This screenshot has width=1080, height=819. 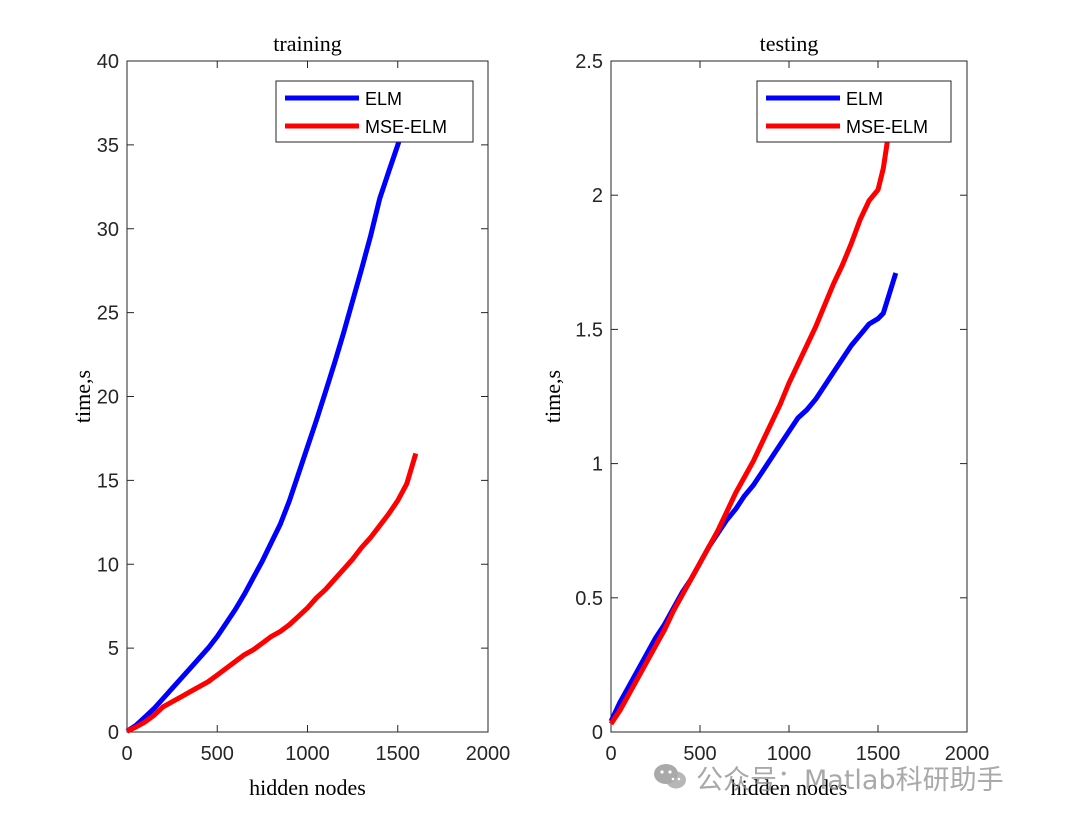 What do you see at coordinates (108, 62) in the screenshot?
I see `y-tick-label: 40` at bounding box center [108, 62].